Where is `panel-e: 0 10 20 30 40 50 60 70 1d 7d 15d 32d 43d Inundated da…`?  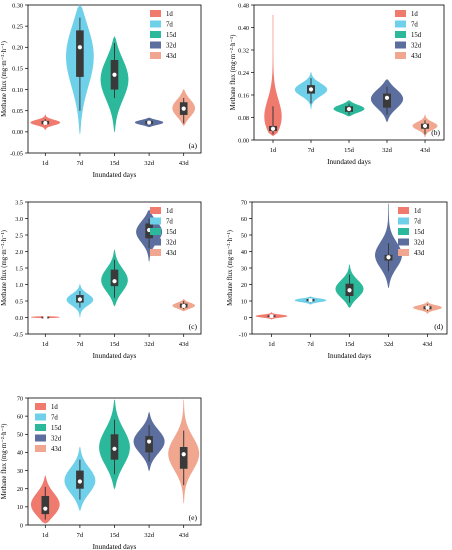
panel-e: 0 10 20 30 40 50 60 70 1d 7d 15d 32d 43d Inundated da… is located at coordinates (101, 472).